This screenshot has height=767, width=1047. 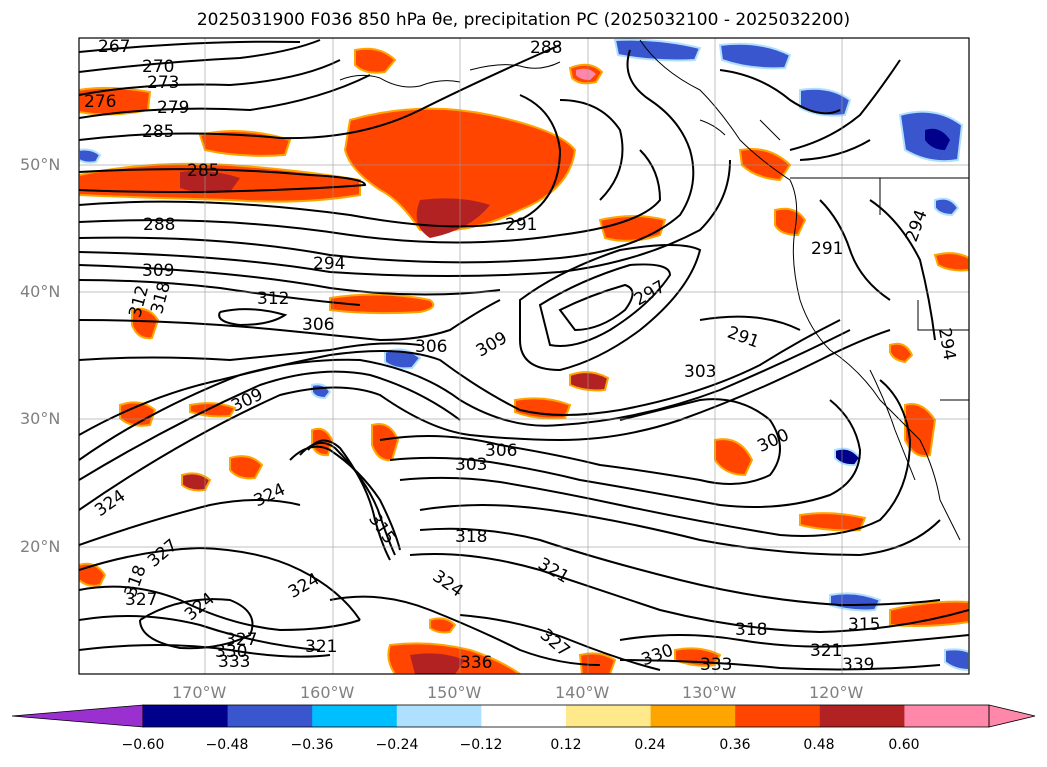 What do you see at coordinates (231, 652) in the screenshot?
I see `contour-label: 330` at bounding box center [231, 652].